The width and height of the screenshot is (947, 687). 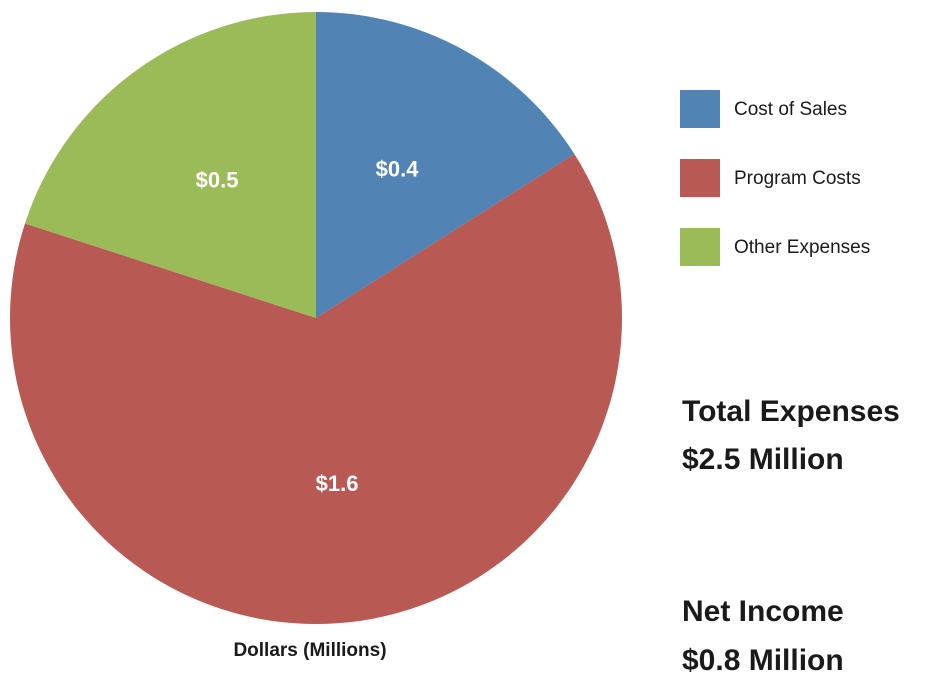 I want to click on data-label: $0.4, so click(x=398, y=168).